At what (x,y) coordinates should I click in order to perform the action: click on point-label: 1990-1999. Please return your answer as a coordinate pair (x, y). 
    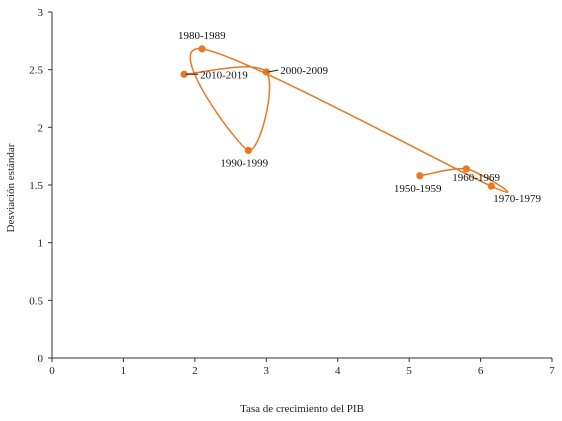
    Looking at the image, I should click on (244, 163).